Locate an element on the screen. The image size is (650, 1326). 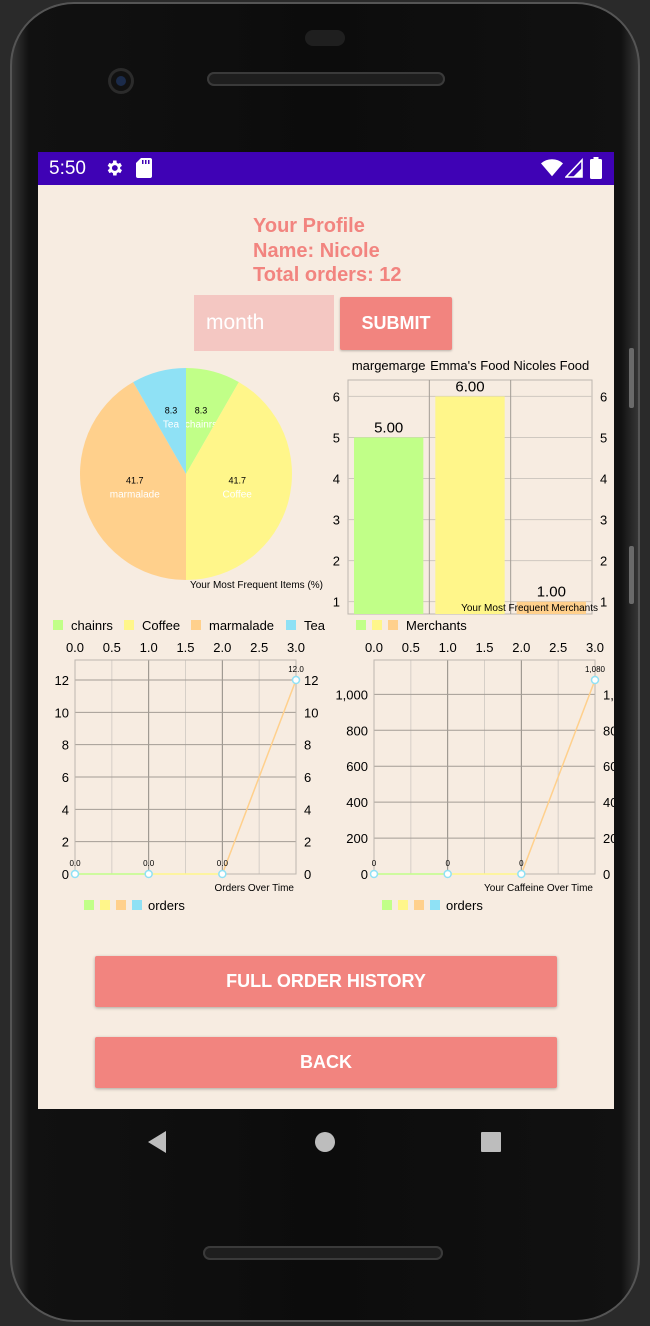
profile-title: Your Profile is located at coordinates (309, 226).